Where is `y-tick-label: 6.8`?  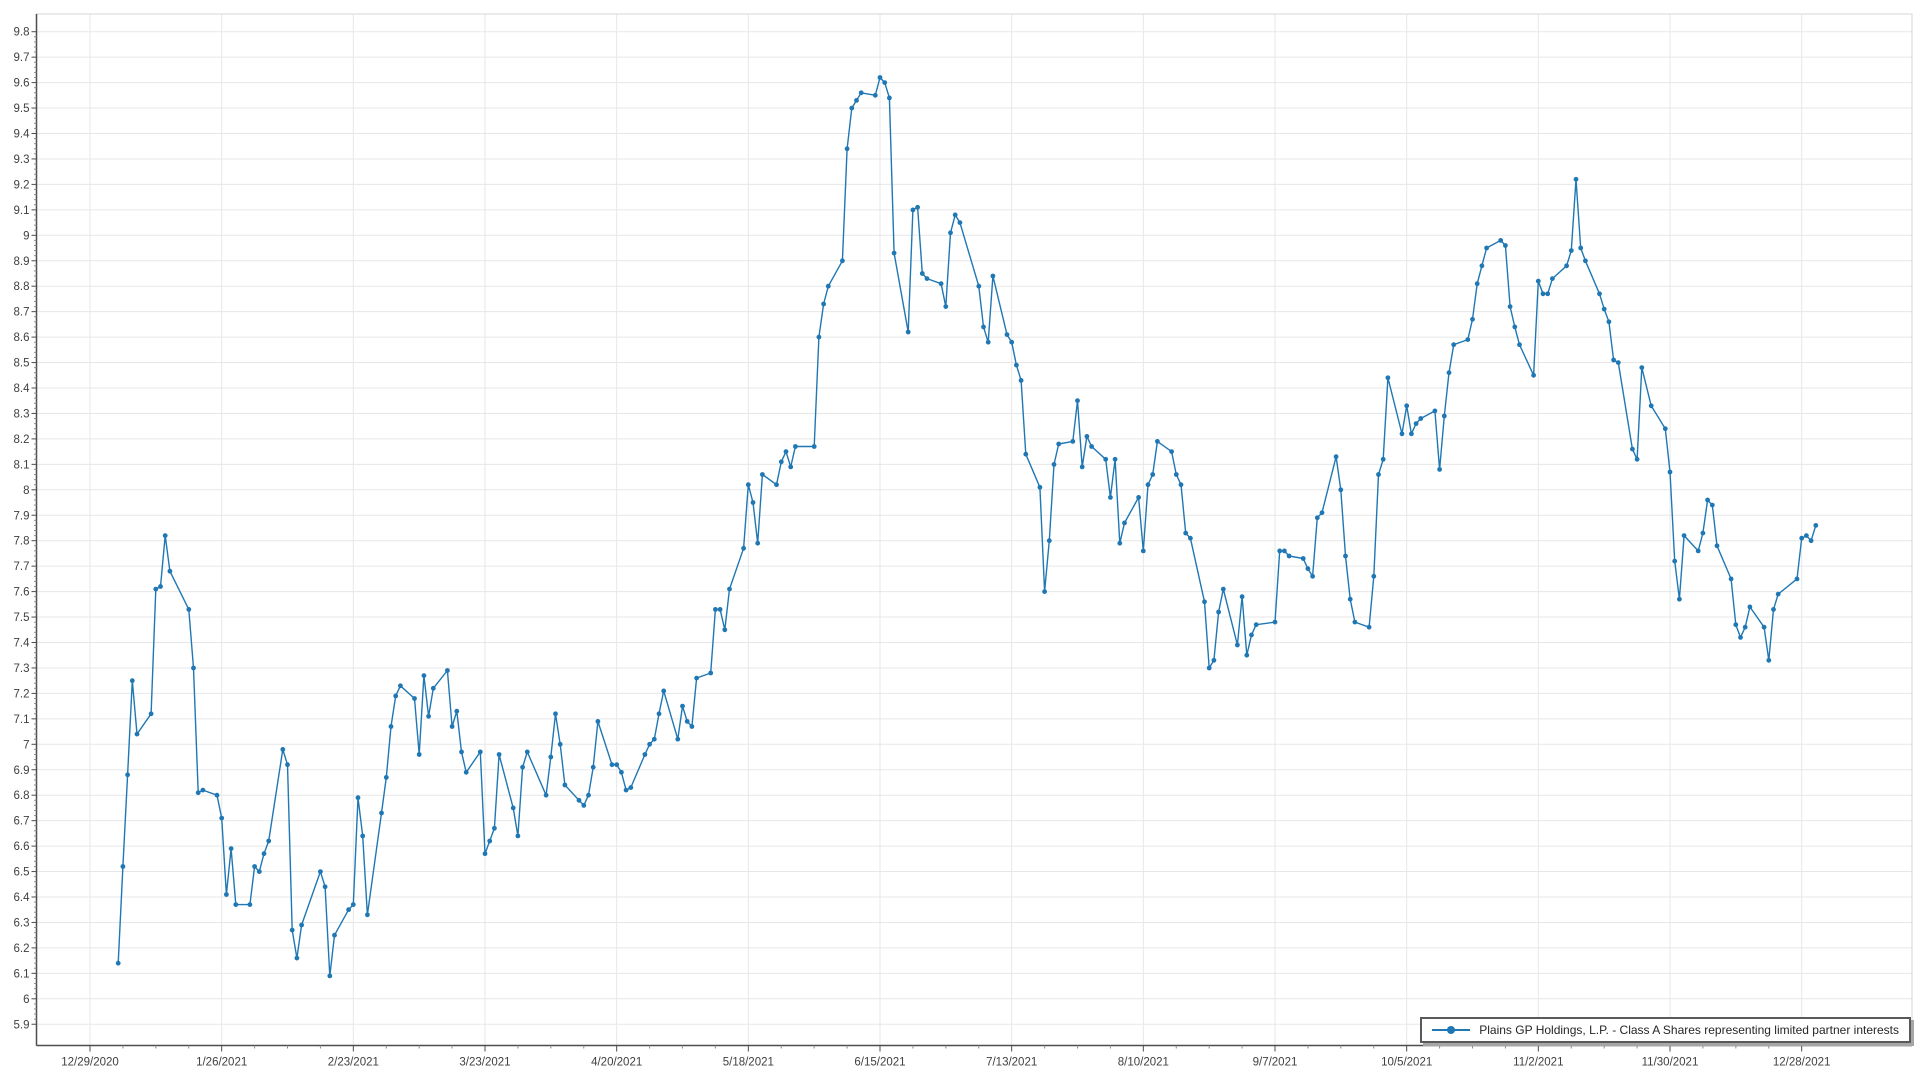
y-tick-label: 6.8 is located at coordinates (22, 796).